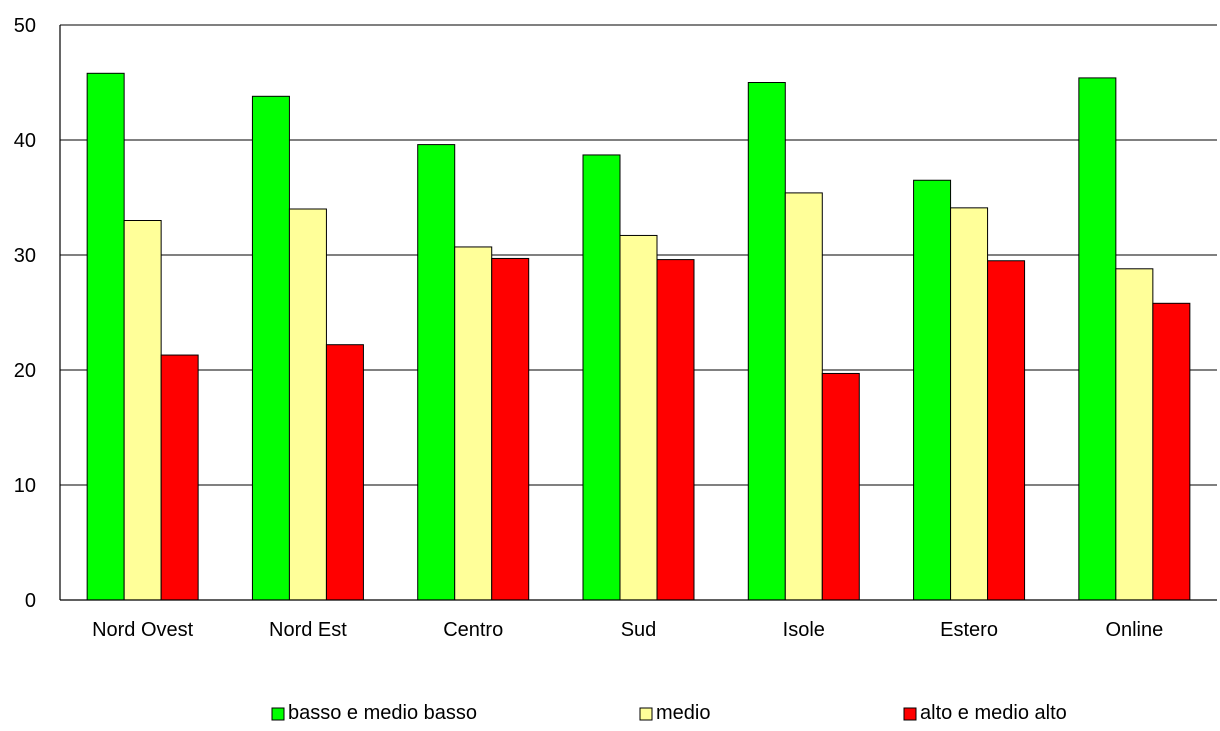 The width and height of the screenshot is (1220, 731). What do you see at coordinates (30, 601) in the screenshot?
I see `y-tick-label: 0` at bounding box center [30, 601].